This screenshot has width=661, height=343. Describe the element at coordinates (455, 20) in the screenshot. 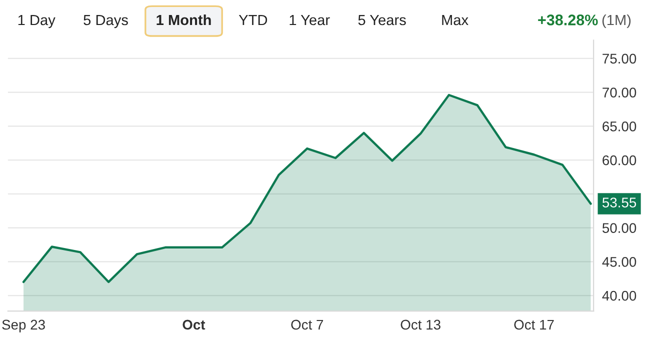

I see `text: Max` at that location.